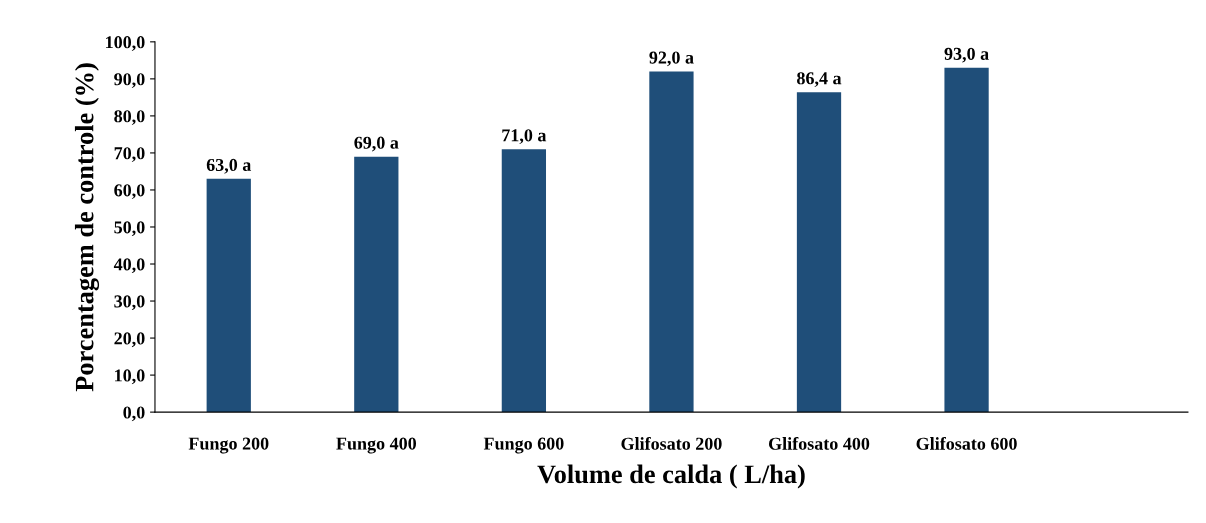 Image resolution: width=1206 pixels, height=523 pixels. Describe the element at coordinates (129, 303) in the screenshot. I see `y-tick-label: 30,0` at that location.